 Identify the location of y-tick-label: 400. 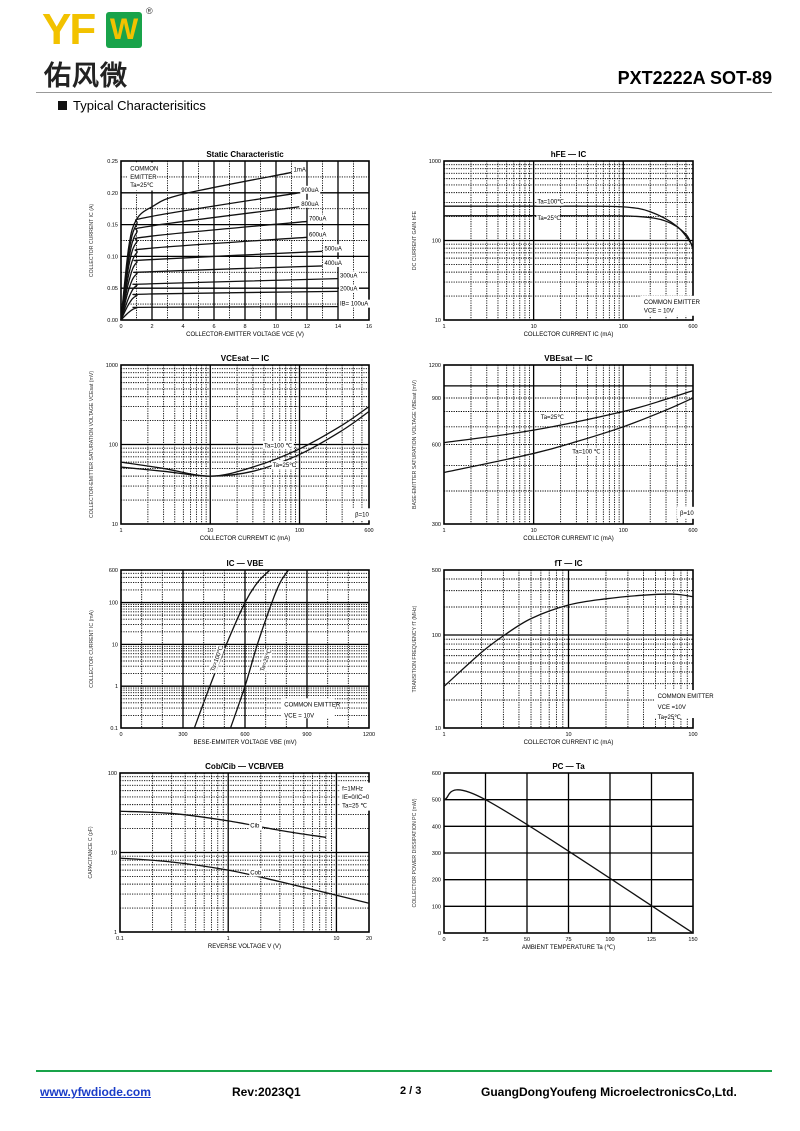
(436, 827).